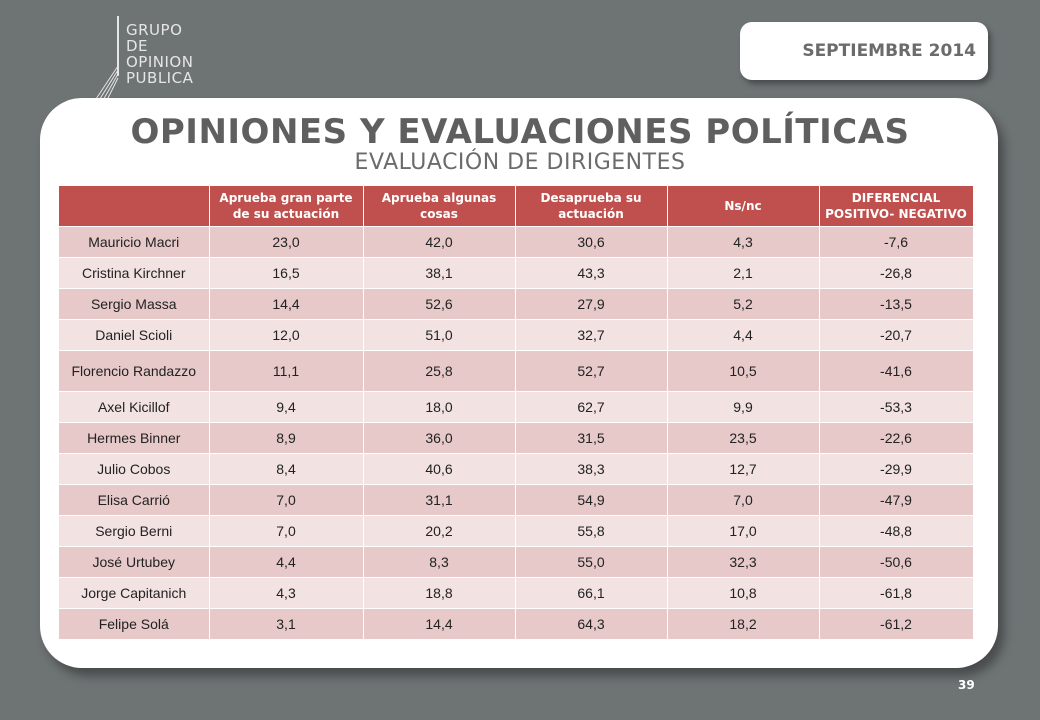 This screenshot has height=720, width=1040. I want to click on value-cell: 30,6, so click(591, 242).